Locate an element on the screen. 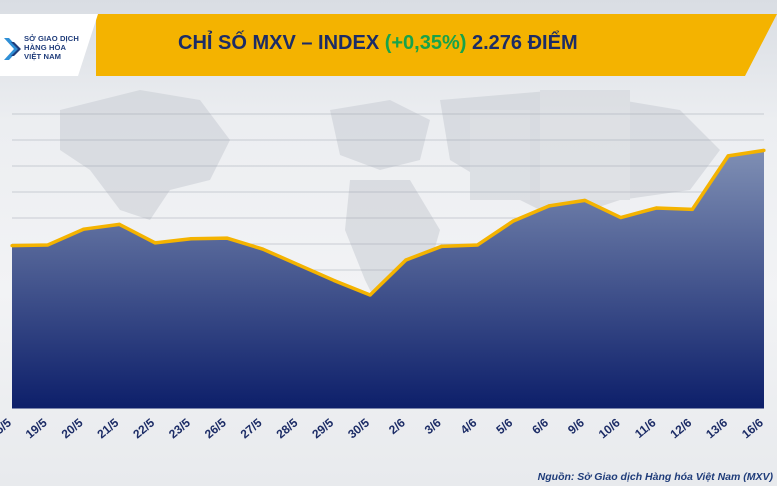 This screenshot has width=777, height=486. chart-title: CHỈ SỐ MXV – INDEX (+0,35%) 2.276 ĐIỂM is located at coordinates (418, 43).